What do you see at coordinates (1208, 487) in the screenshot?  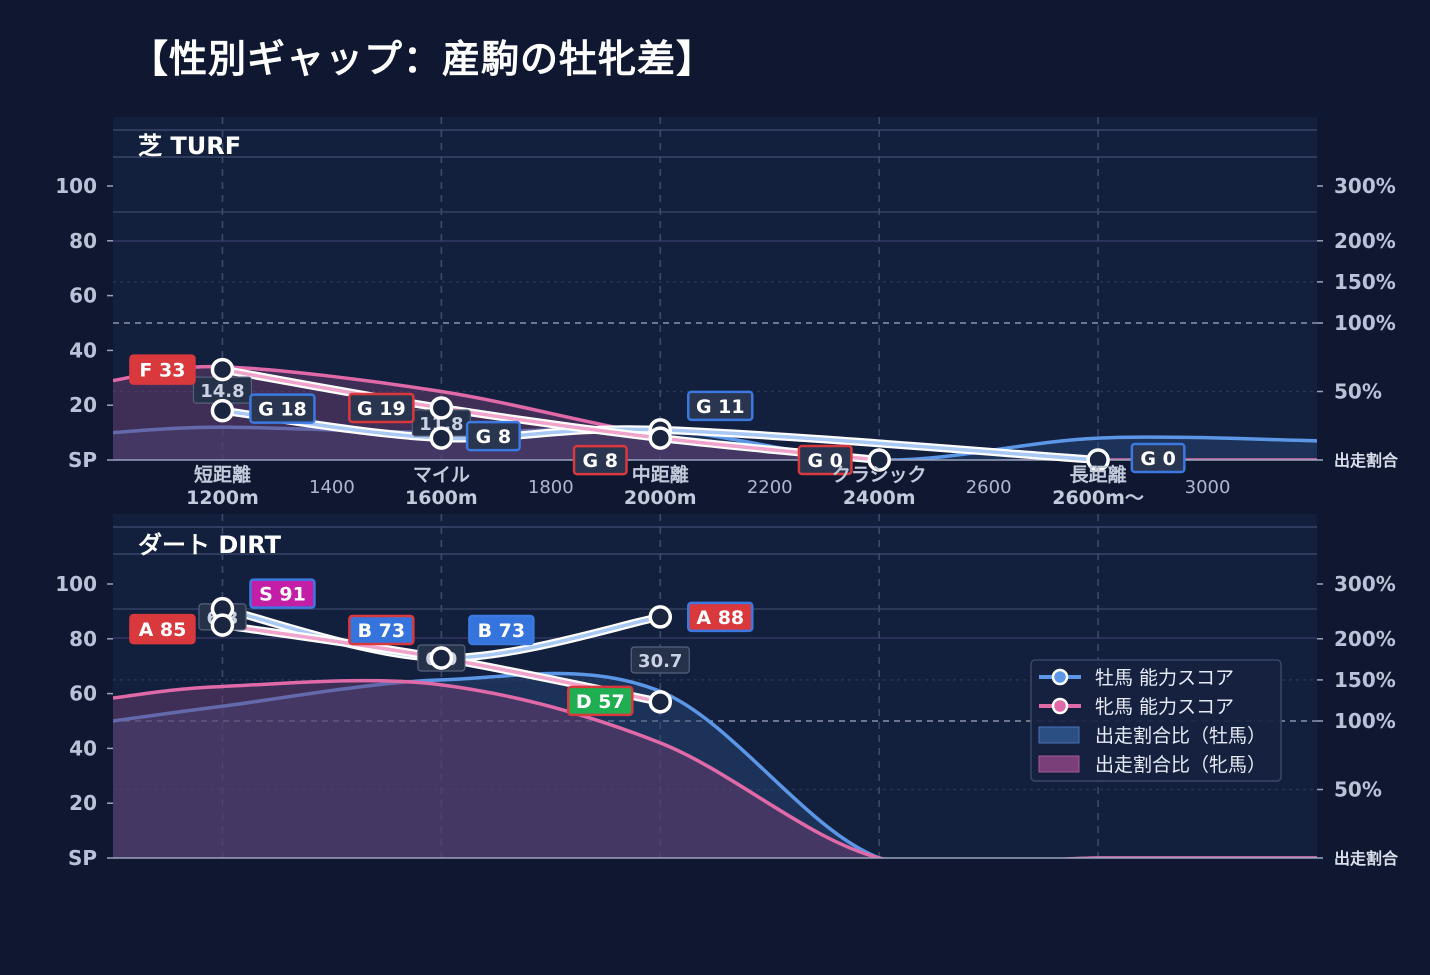 I see `x-numeric-tick: 3000` at bounding box center [1208, 487].